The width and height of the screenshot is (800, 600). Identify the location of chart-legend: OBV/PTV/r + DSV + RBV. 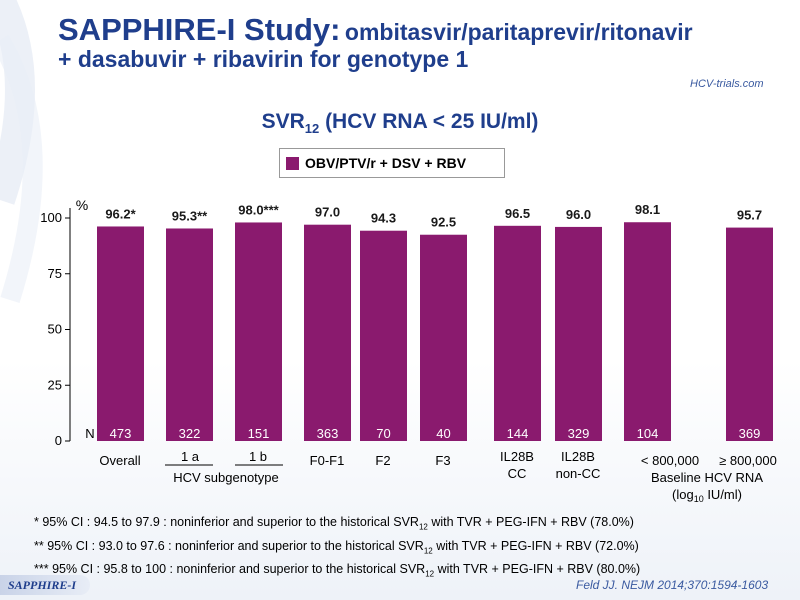
(392, 163).